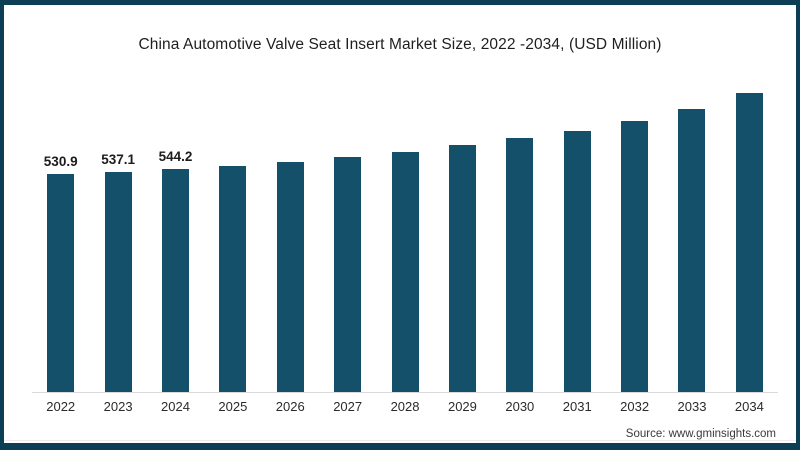 The height and width of the screenshot is (450, 800). Describe the element at coordinates (348, 406) in the screenshot. I see `x-axis-label-2027: 2027` at that location.